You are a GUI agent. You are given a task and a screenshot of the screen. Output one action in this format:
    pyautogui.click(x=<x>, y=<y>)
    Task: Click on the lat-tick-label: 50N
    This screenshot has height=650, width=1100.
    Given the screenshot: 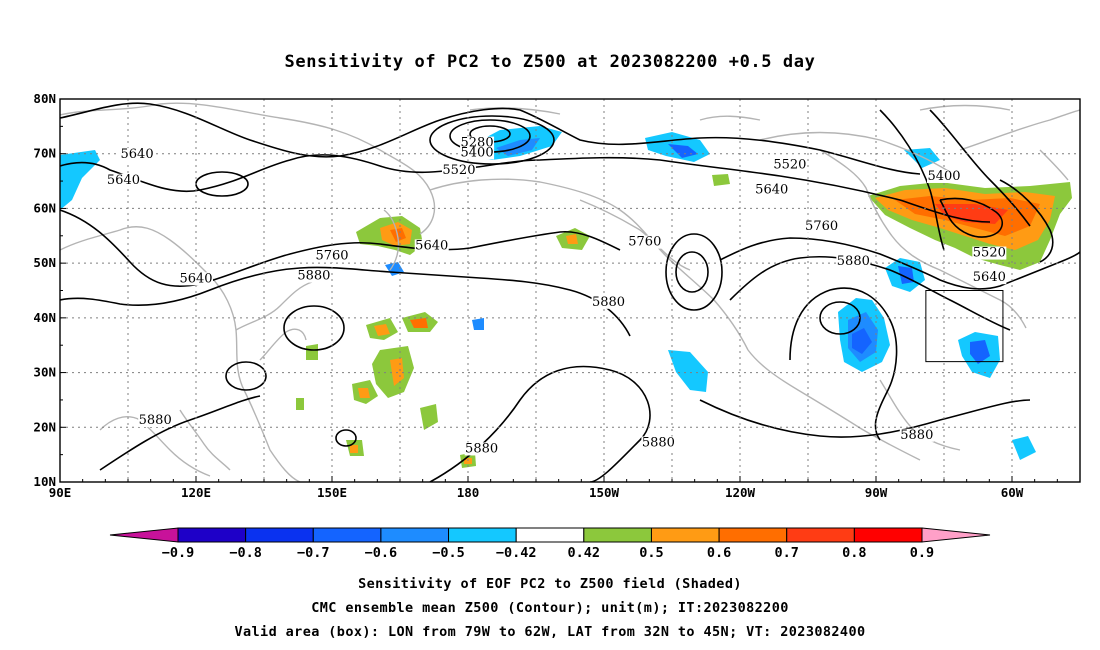 What is the action you would take?
    pyautogui.click(x=44, y=262)
    